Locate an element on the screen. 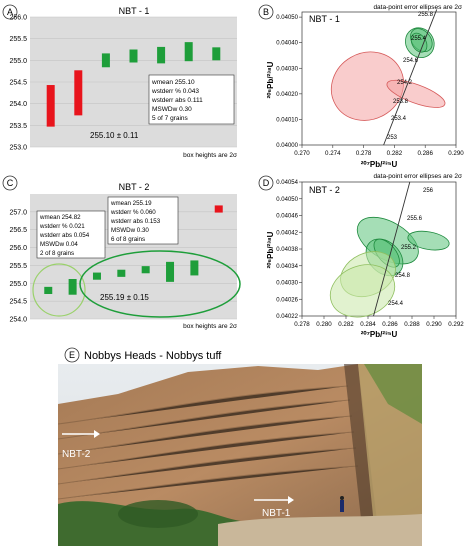 Image resolution: width=473 pixels, height=550 pixels. x-tick-label: 0.284 is located at coordinates (368, 324).